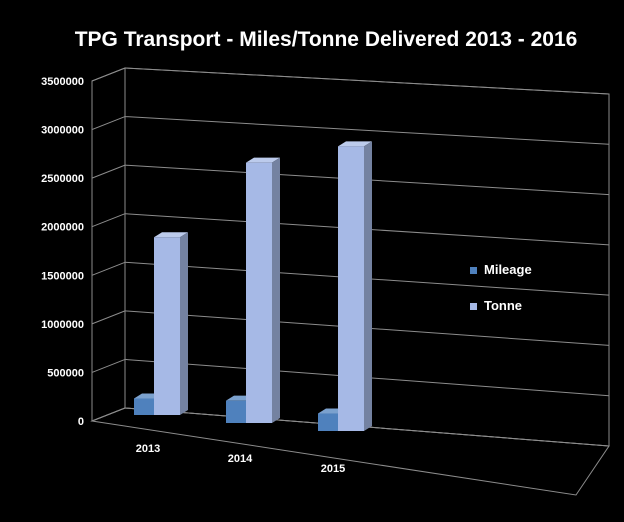 This screenshot has height=522, width=624. Describe the element at coordinates (167, 326) in the screenshot. I see `bar-tonne-2013` at that location.